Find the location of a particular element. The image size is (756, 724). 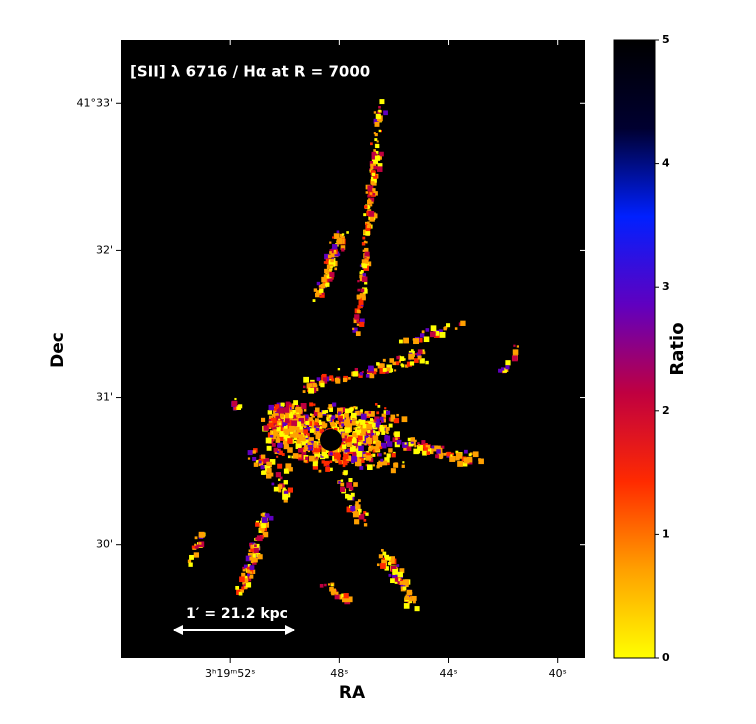

y-axis-label: Dec is located at coordinates (58, 350).